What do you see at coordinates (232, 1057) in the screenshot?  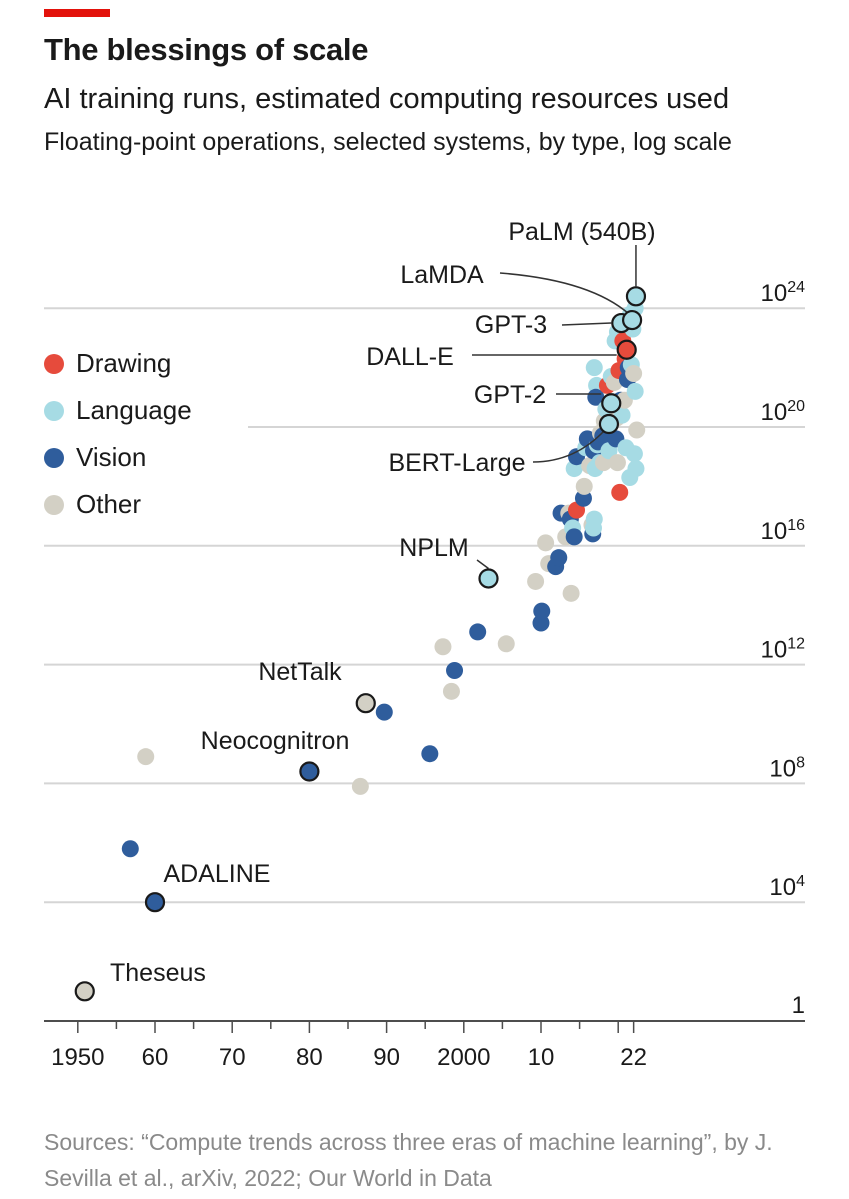 I see `x-tick-label: 70` at bounding box center [232, 1057].